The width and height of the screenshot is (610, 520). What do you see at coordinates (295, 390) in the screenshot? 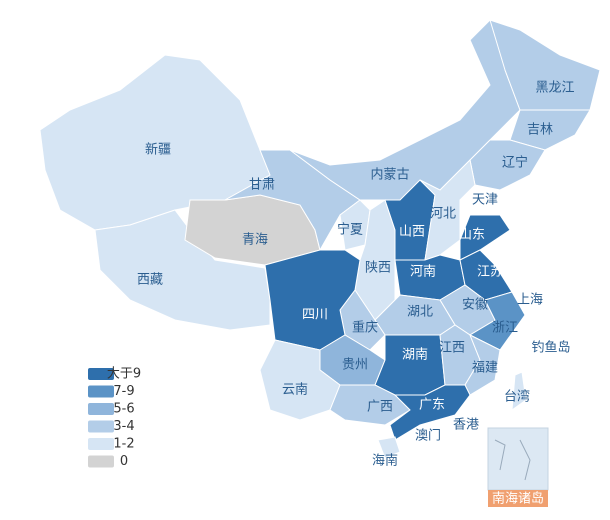
I see `province-label: 云南` at bounding box center [295, 390].